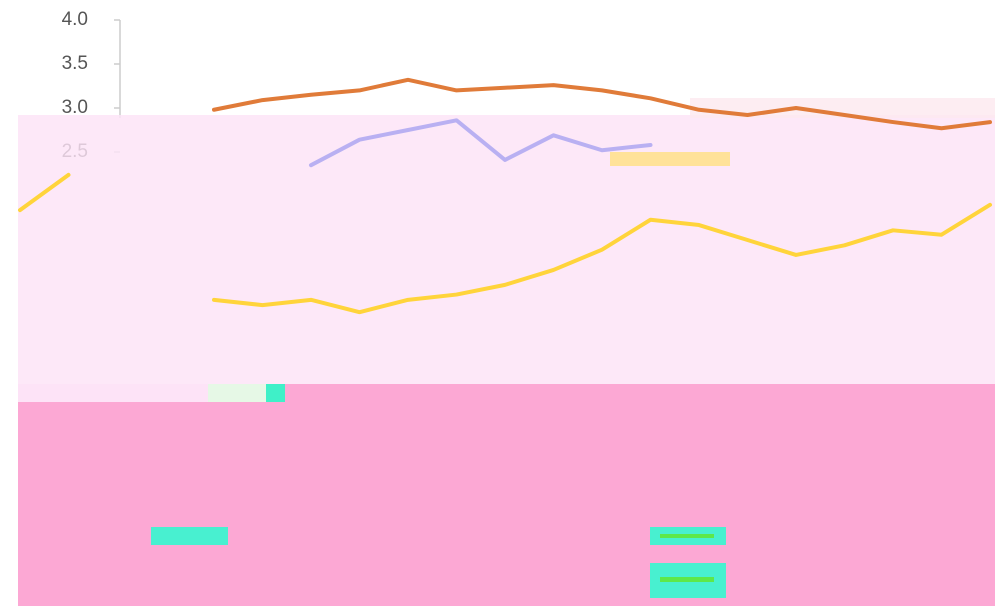 This screenshot has width=995, height=606. What do you see at coordinates (75, 63) in the screenshot?
I see `y-tick-label: 3.5` at bounding box center [75, 63].